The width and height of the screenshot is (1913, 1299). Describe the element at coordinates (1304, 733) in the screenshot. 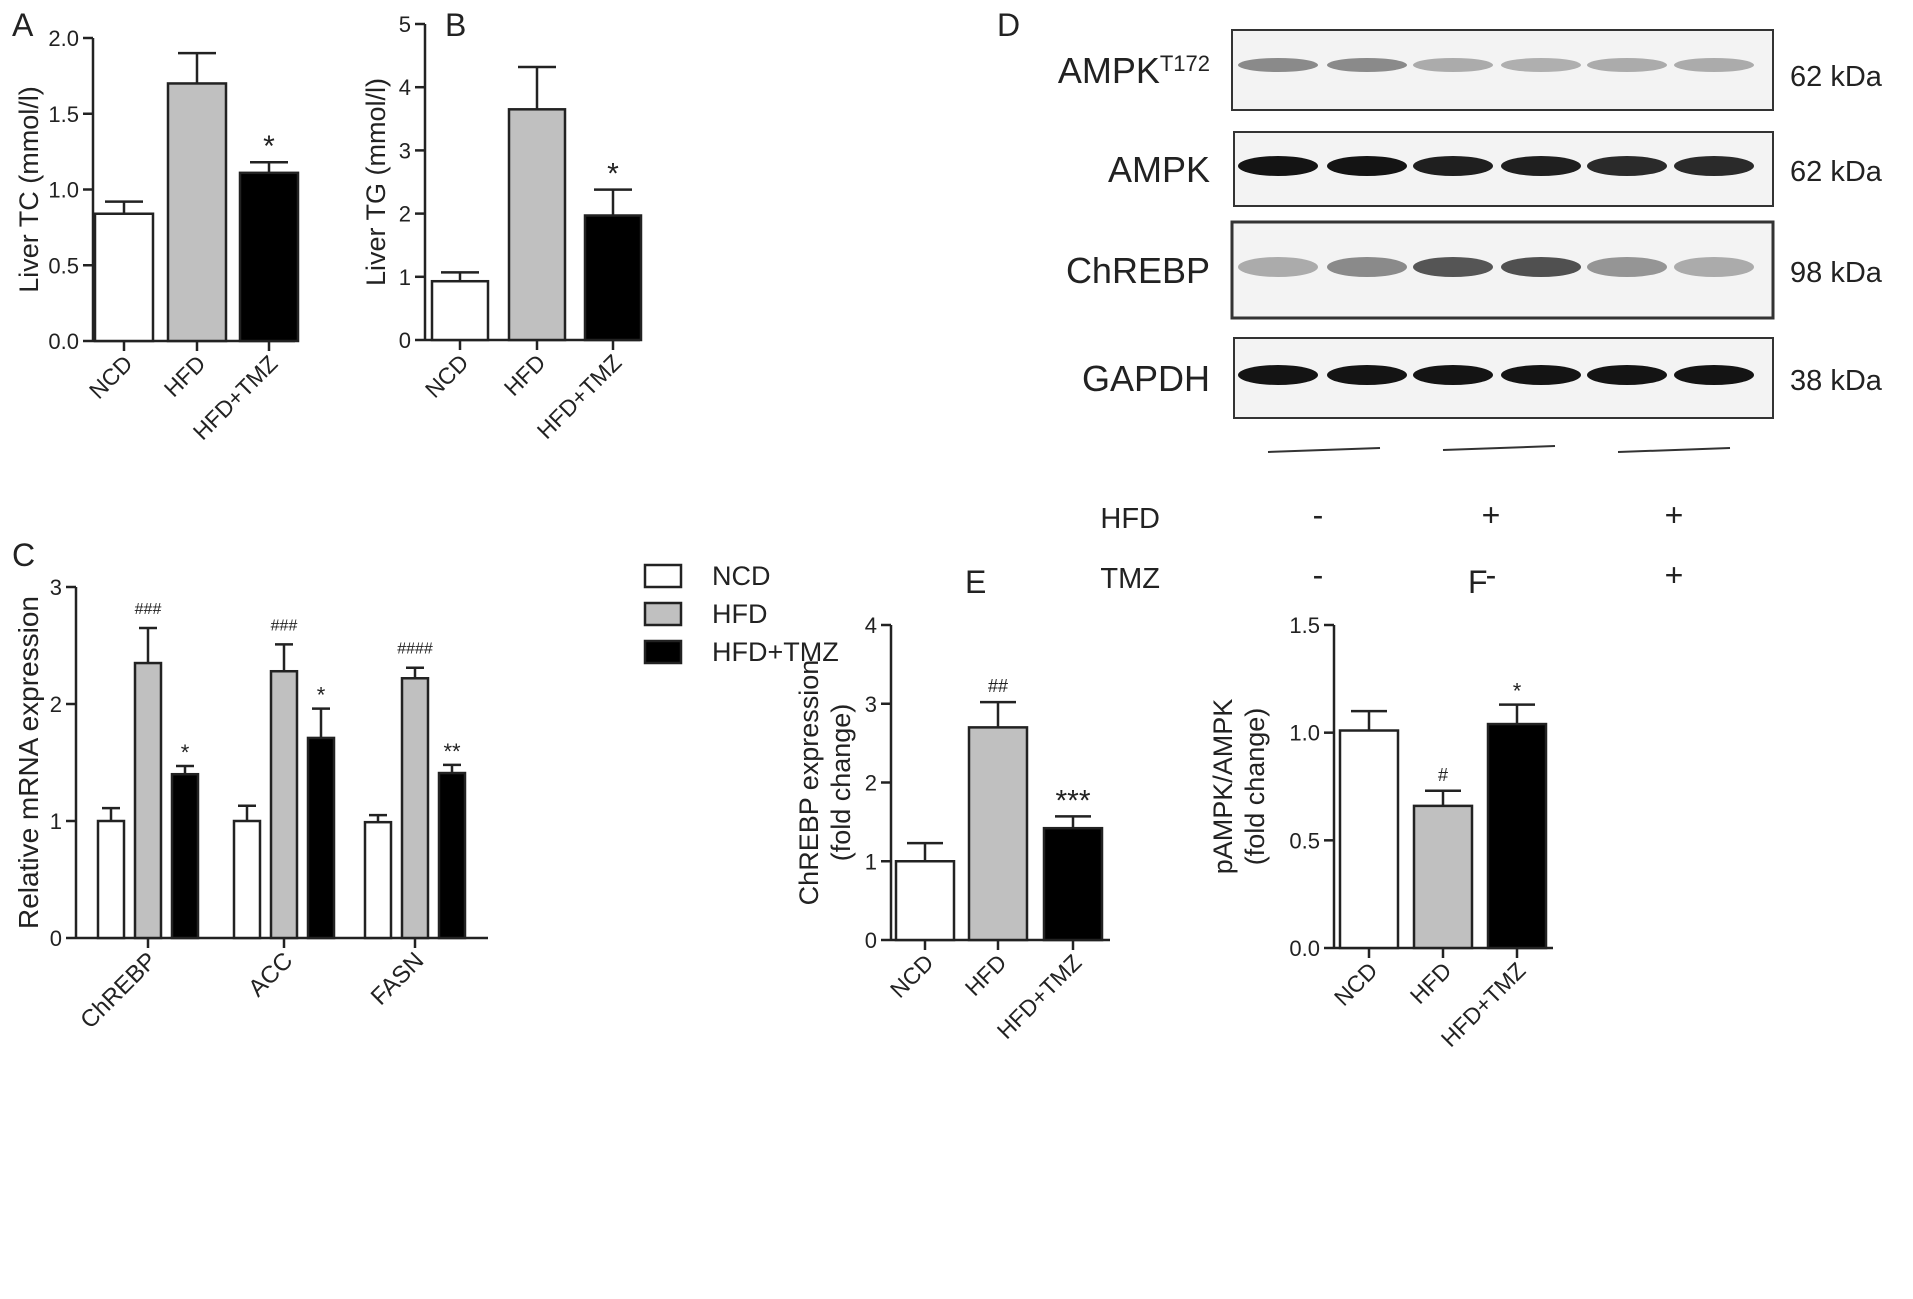

I see `y-tick-label: 1.0` at that location.